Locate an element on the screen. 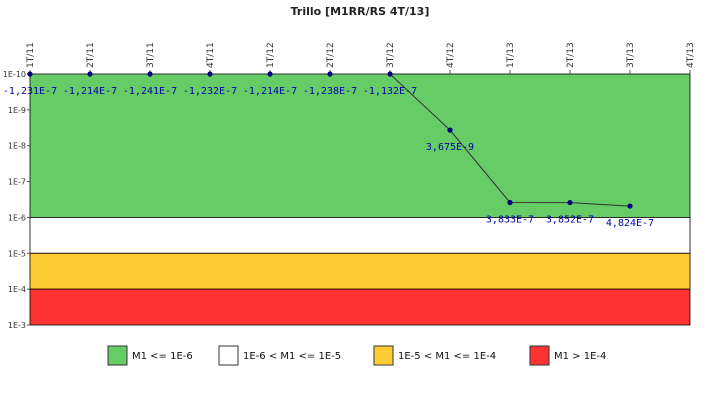 This screenshot has height=400, width=720. x-tick-label: 2T/13 is located at coordinates (571, 55).